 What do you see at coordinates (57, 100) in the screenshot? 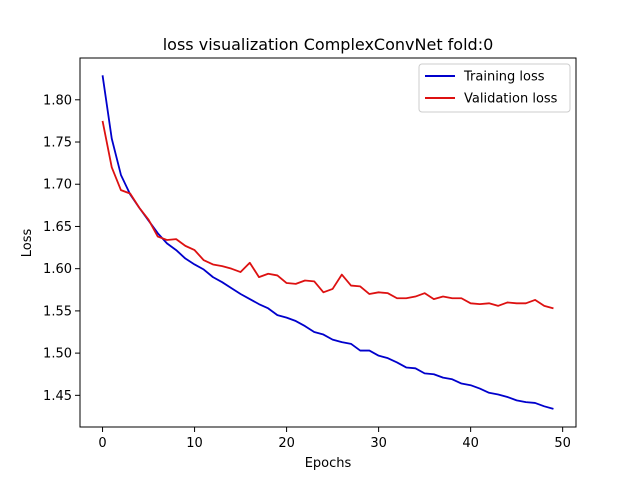
I see `y-tick-label-1.80: 1.80` at bounding box center [57, 100].